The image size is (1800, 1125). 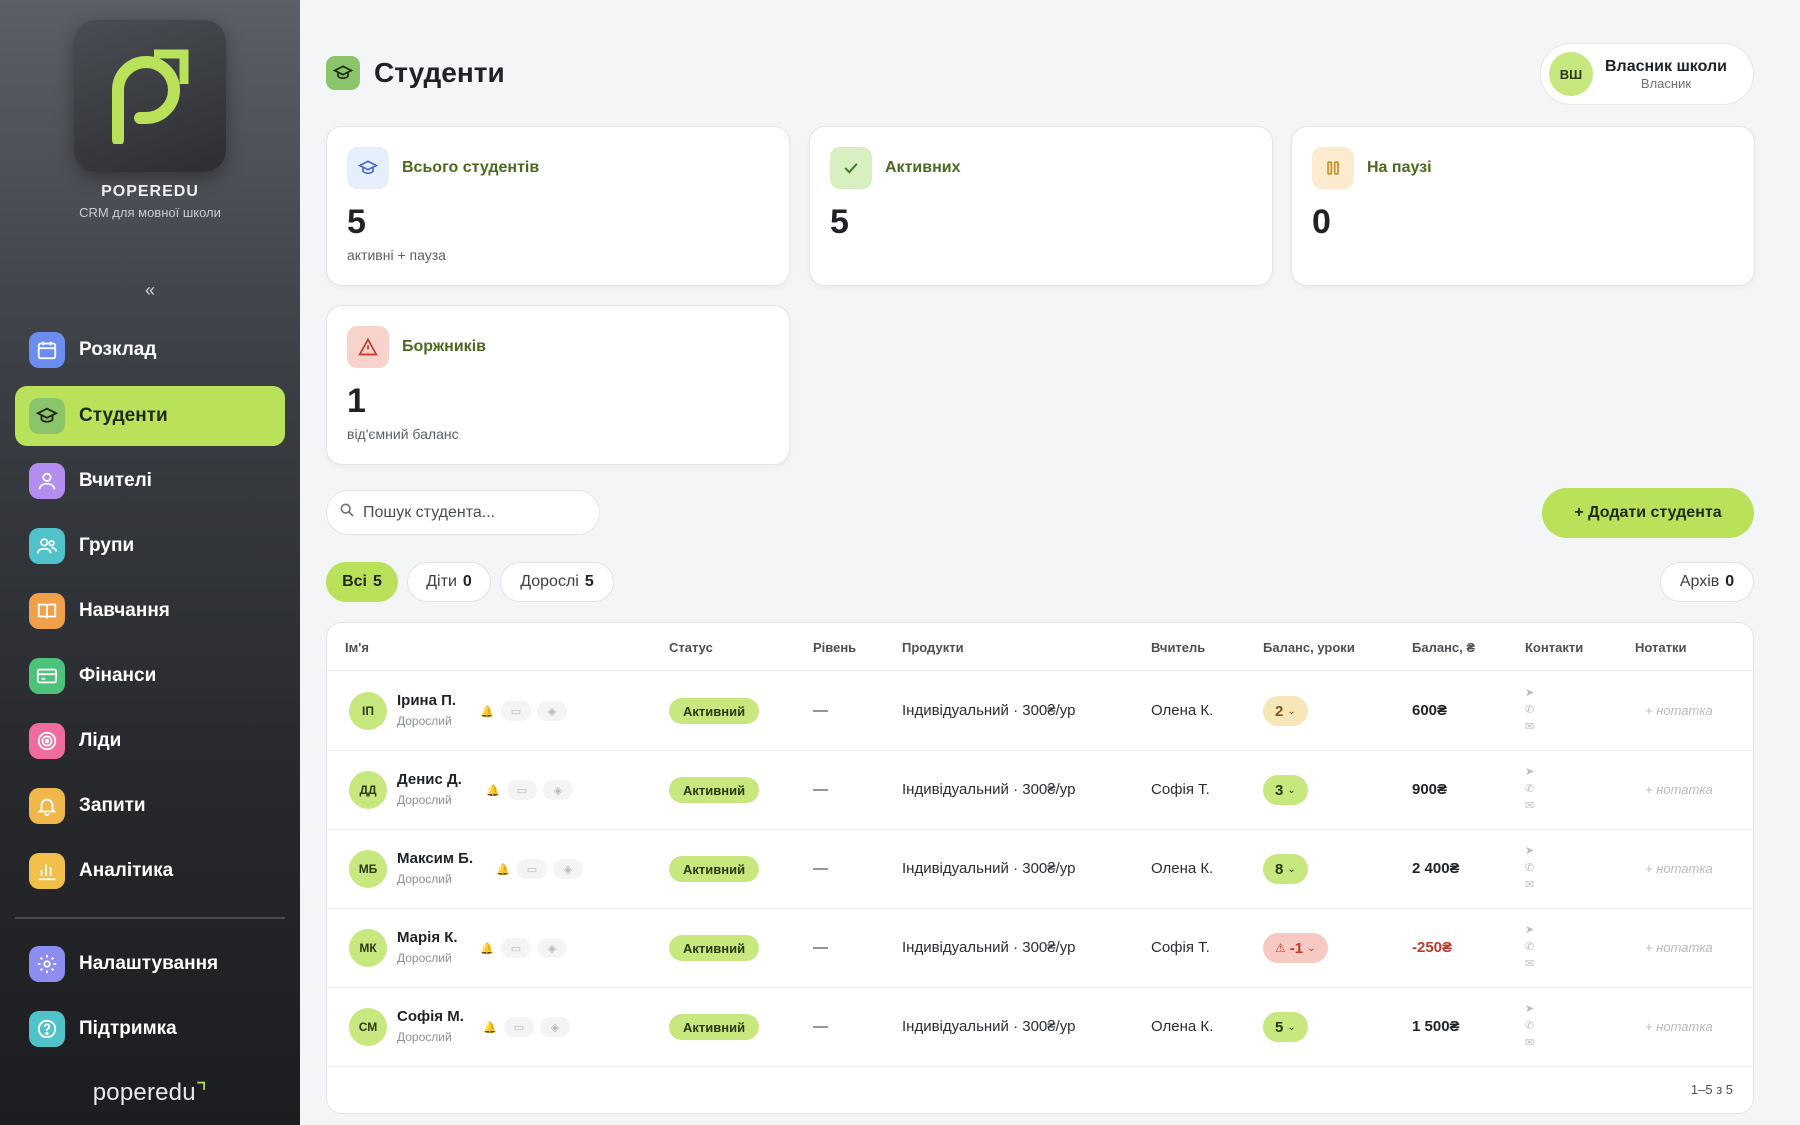 What do you see at coordinates (1730, 581) in the screenshot?
I see `archive-count: 0` at bounding box center [1730, 581].